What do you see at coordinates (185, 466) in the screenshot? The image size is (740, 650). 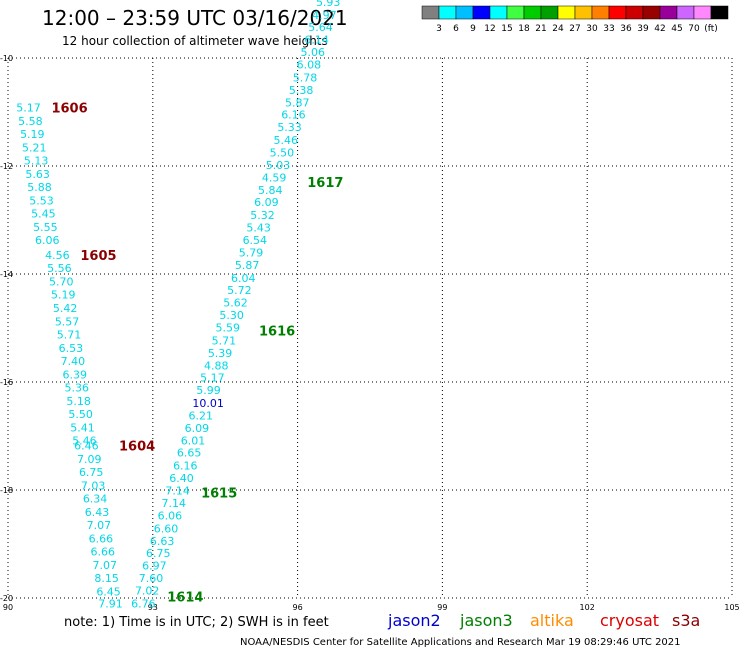 I see `wave-height-point: 6.16` at bounding box center [185, 466].